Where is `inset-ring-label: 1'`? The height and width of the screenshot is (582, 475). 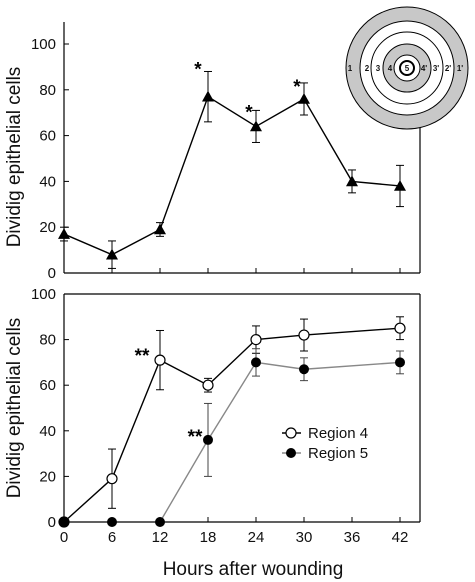 inset-ring-label: 1' is located at coordinates (460, 68).